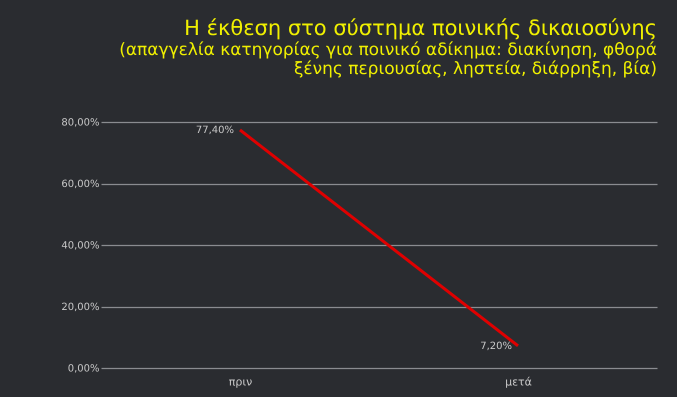 This screenshot has height=397, width=677. What do you see at coordinates (215, 130) in the screenshot?
I see `data-label: 77,40%` at bounding box center [215, 130].